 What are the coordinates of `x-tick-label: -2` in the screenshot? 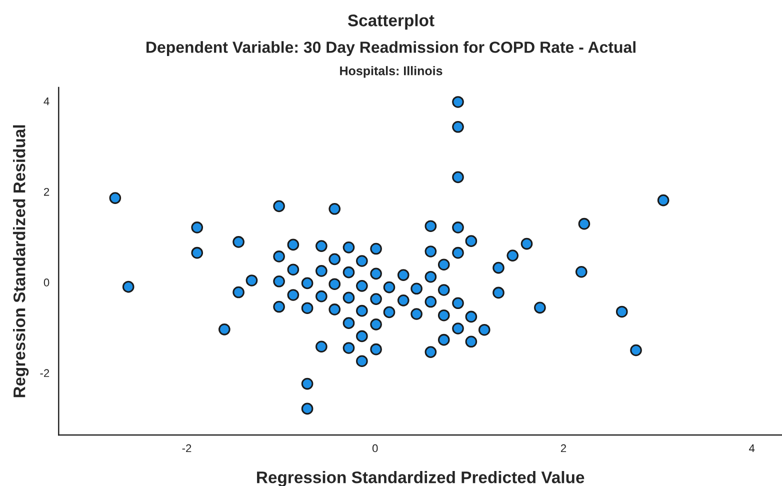 It's located at (187, 448).